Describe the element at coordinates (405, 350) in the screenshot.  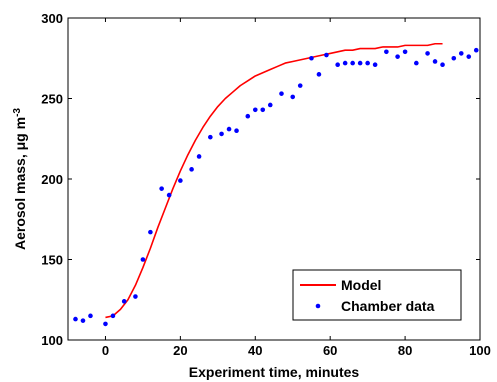
I see `x-tick-label: 80` at that location.